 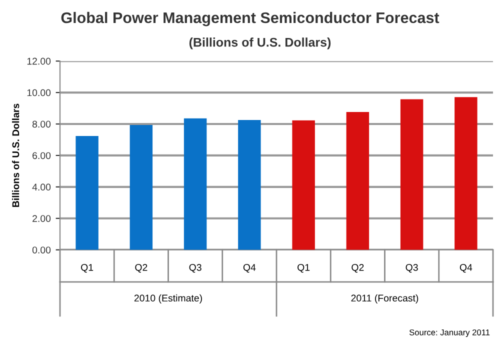 What do you see at coordinates (250, 19) in the screenshot?
I see `chart-title: Global Power Management Semiconductor Forecast` at bounding box center [250, 19].